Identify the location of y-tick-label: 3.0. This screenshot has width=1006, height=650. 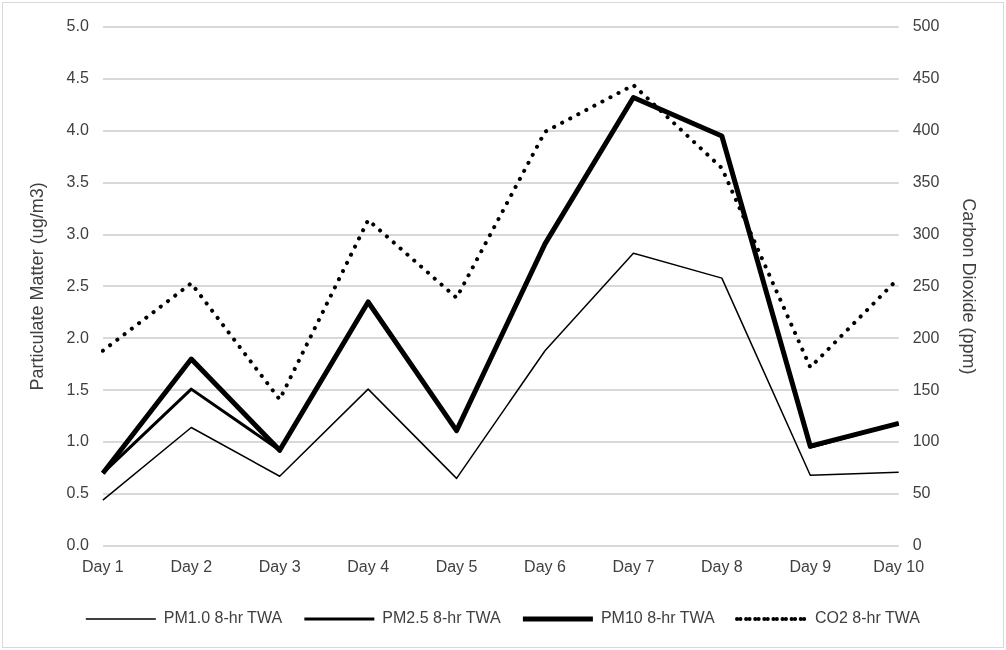
(77, 233).